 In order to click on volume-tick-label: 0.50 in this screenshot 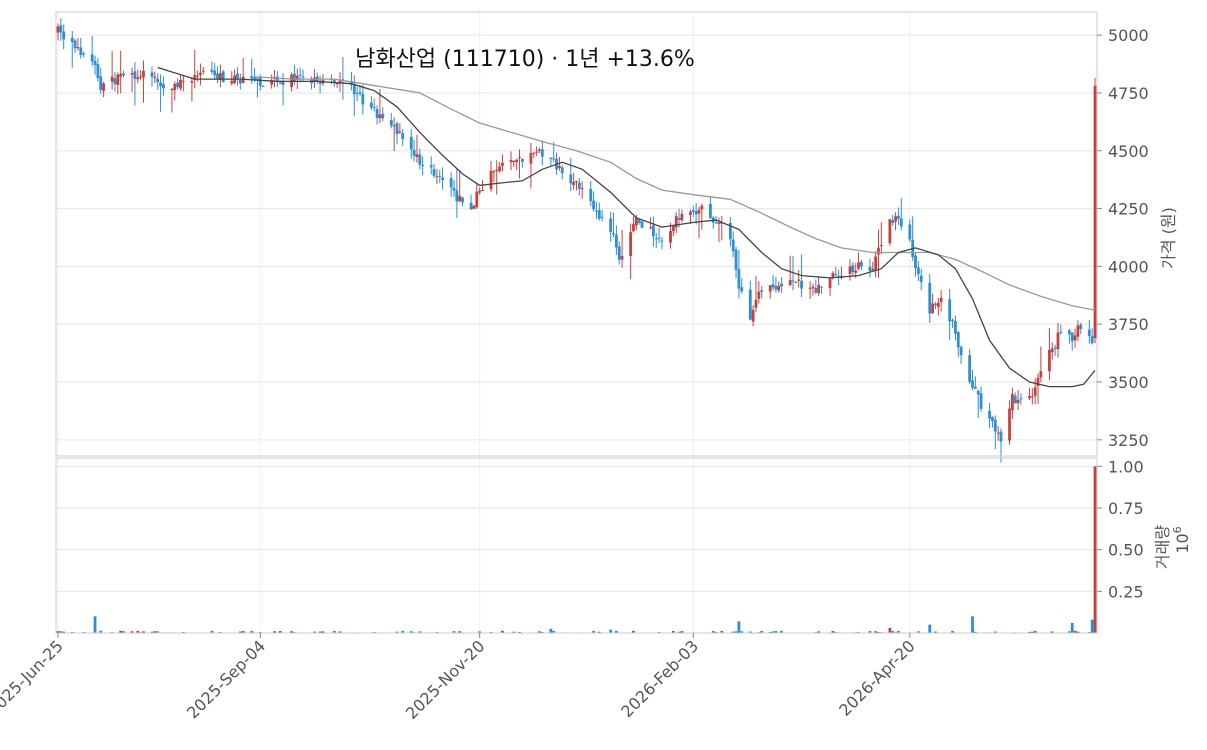, I will do `click(1126, 550)`.